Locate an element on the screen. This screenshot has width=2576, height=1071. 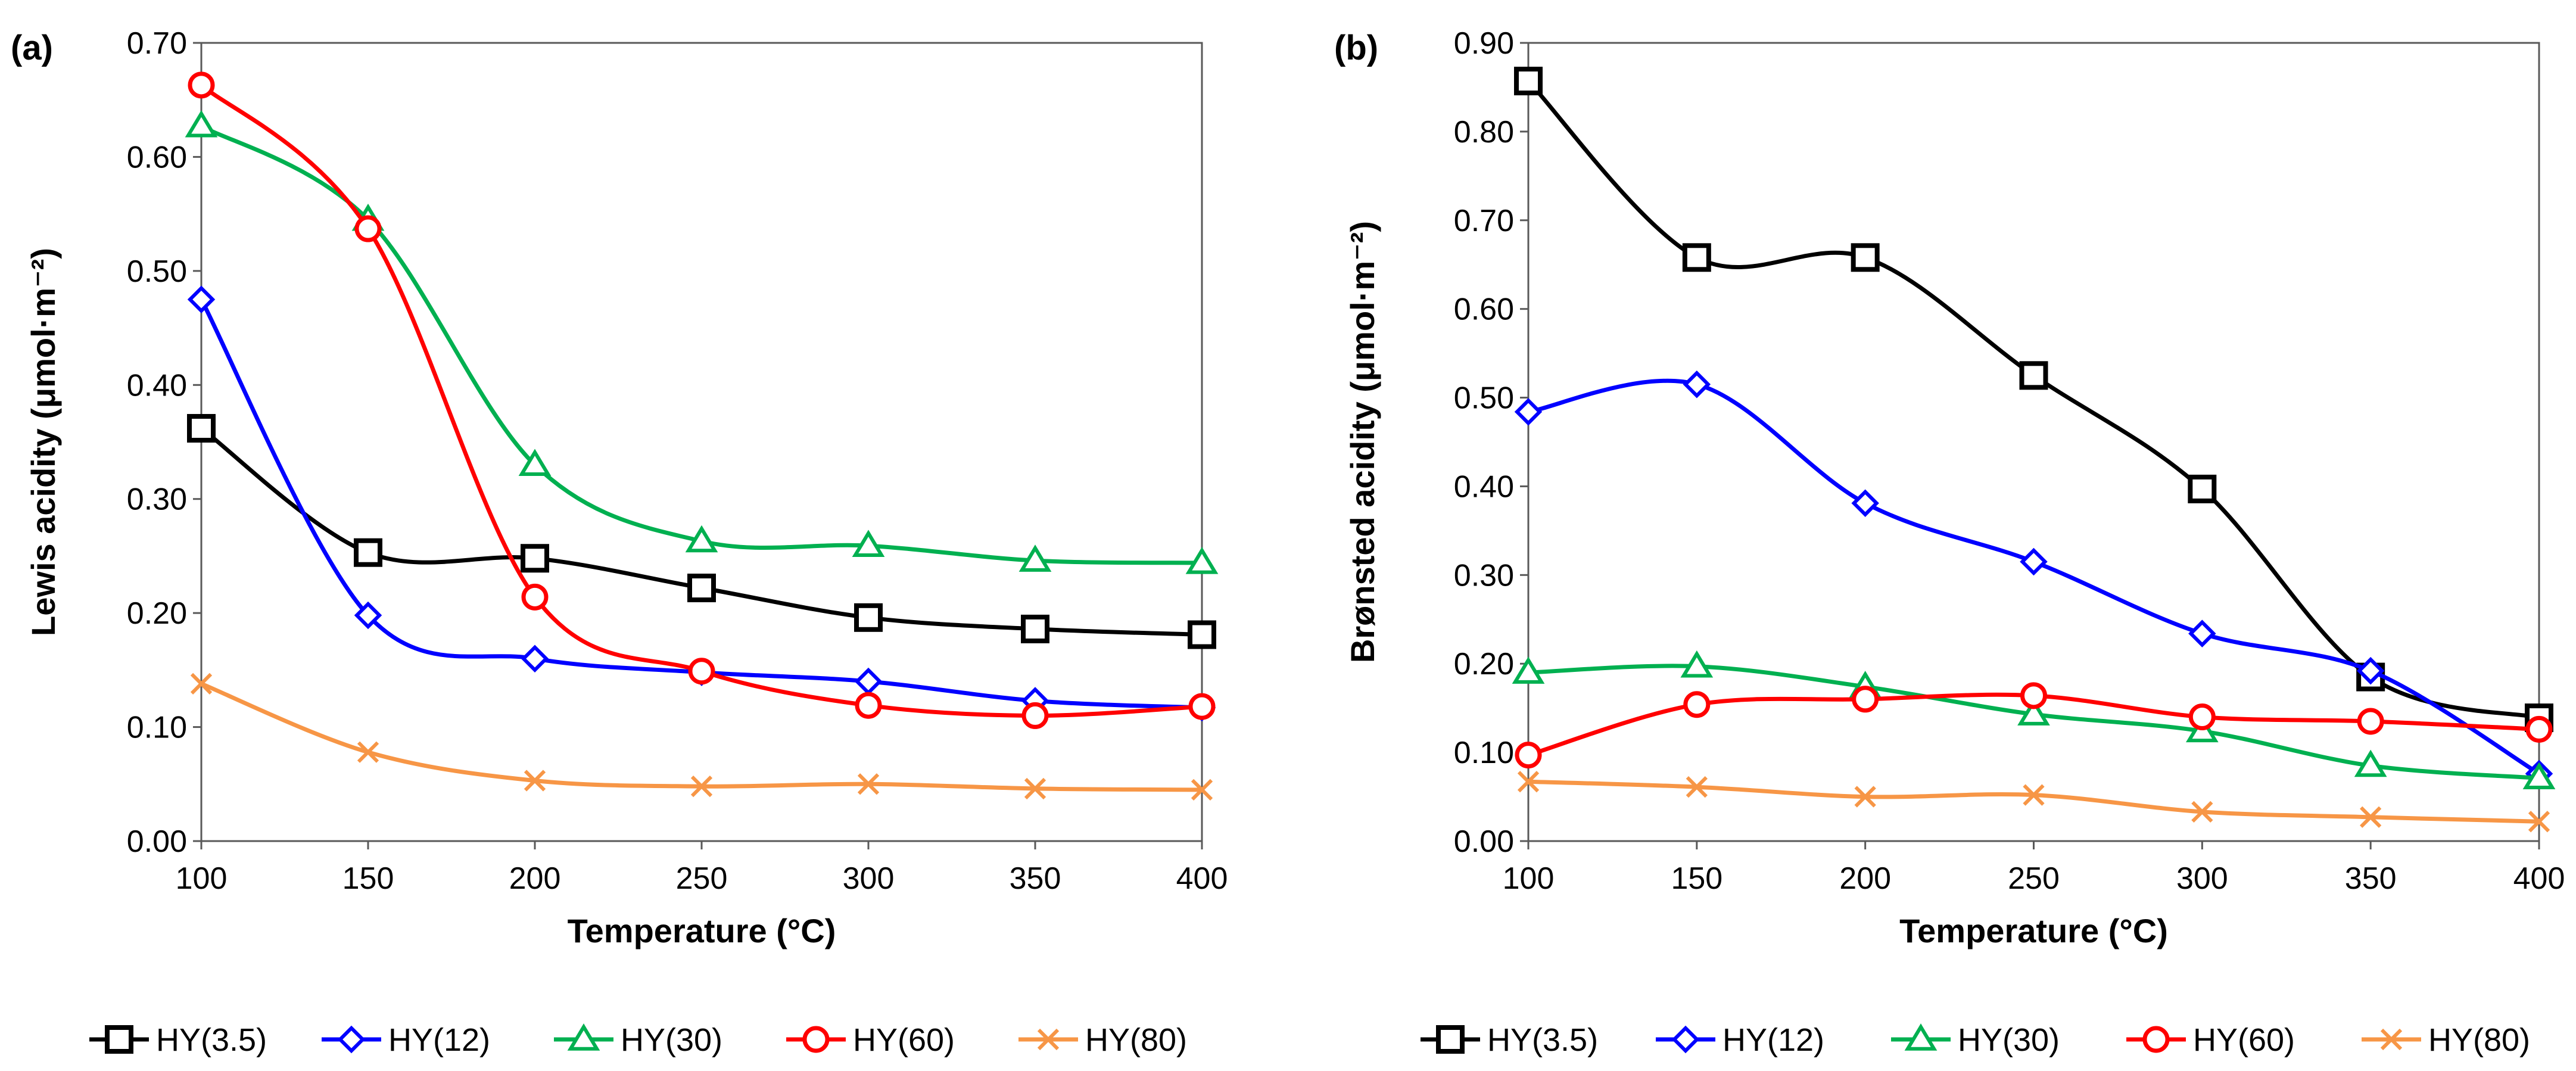
panel-b-legend-marker-hy-30-shape is located at coordinates (1921, 1037).